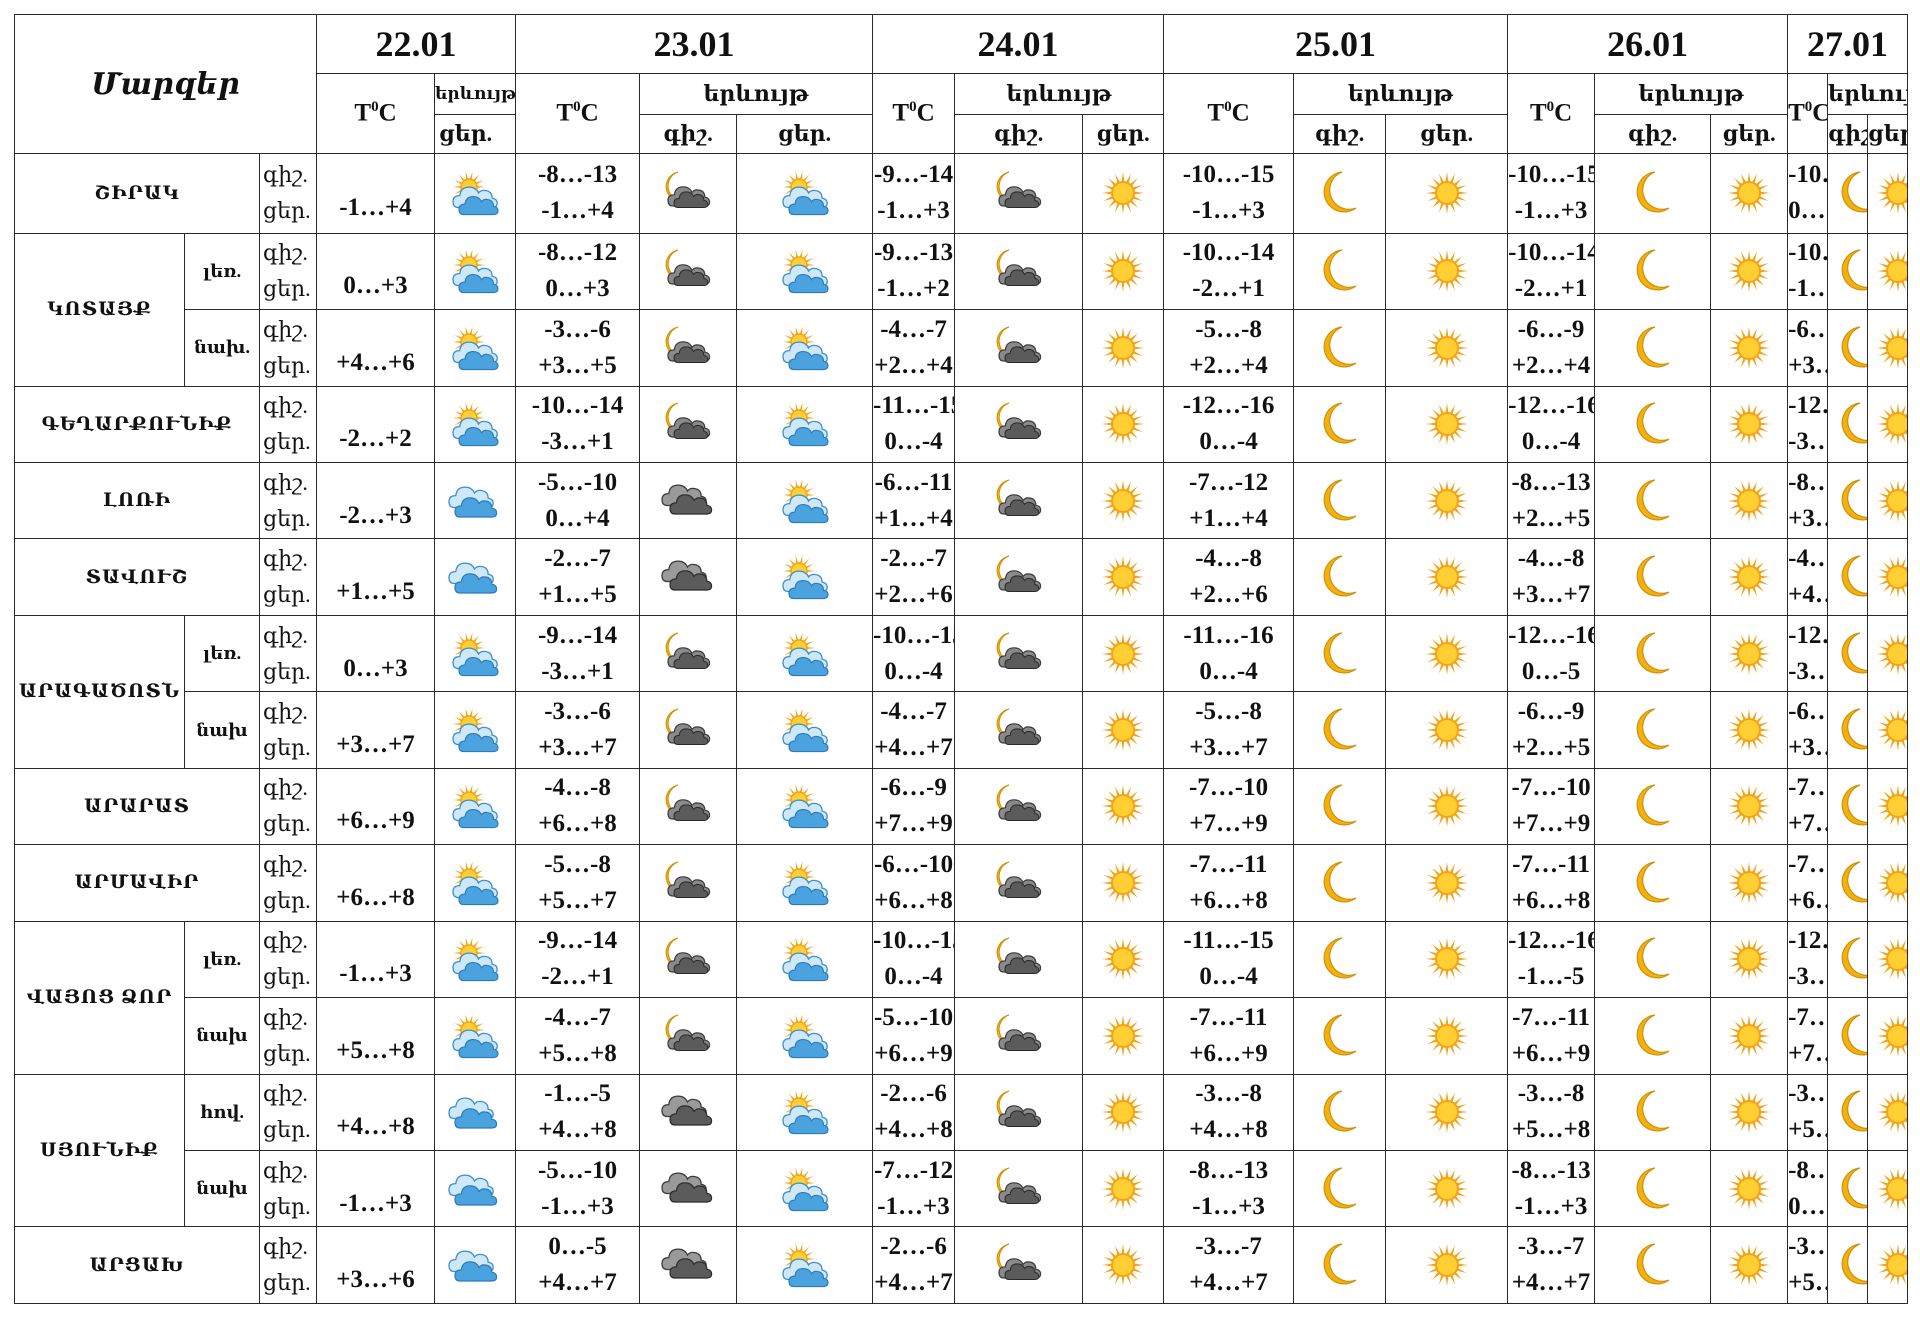 The width and height of the screenshot is (1920, 1319). I want to click on day-temperature: 0…+3, so click(376, 271).